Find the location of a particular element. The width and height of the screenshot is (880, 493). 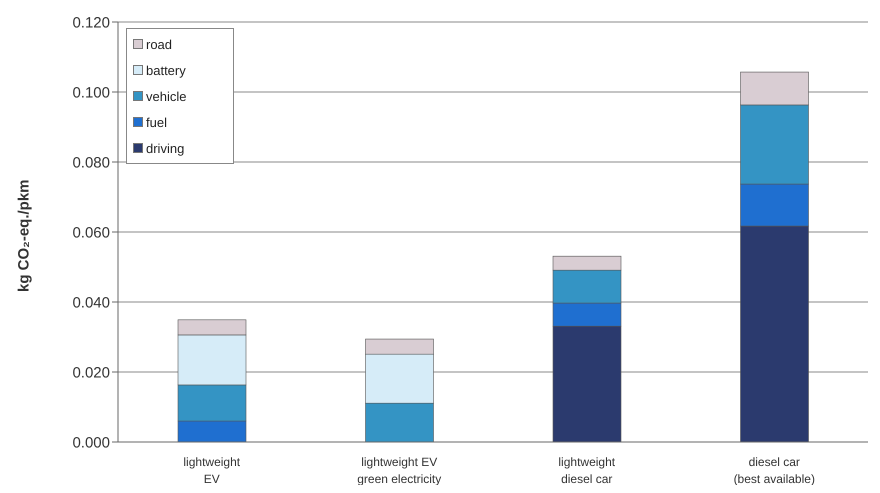

y-tick-label: 0.040 is located at coordinates (91, 303).